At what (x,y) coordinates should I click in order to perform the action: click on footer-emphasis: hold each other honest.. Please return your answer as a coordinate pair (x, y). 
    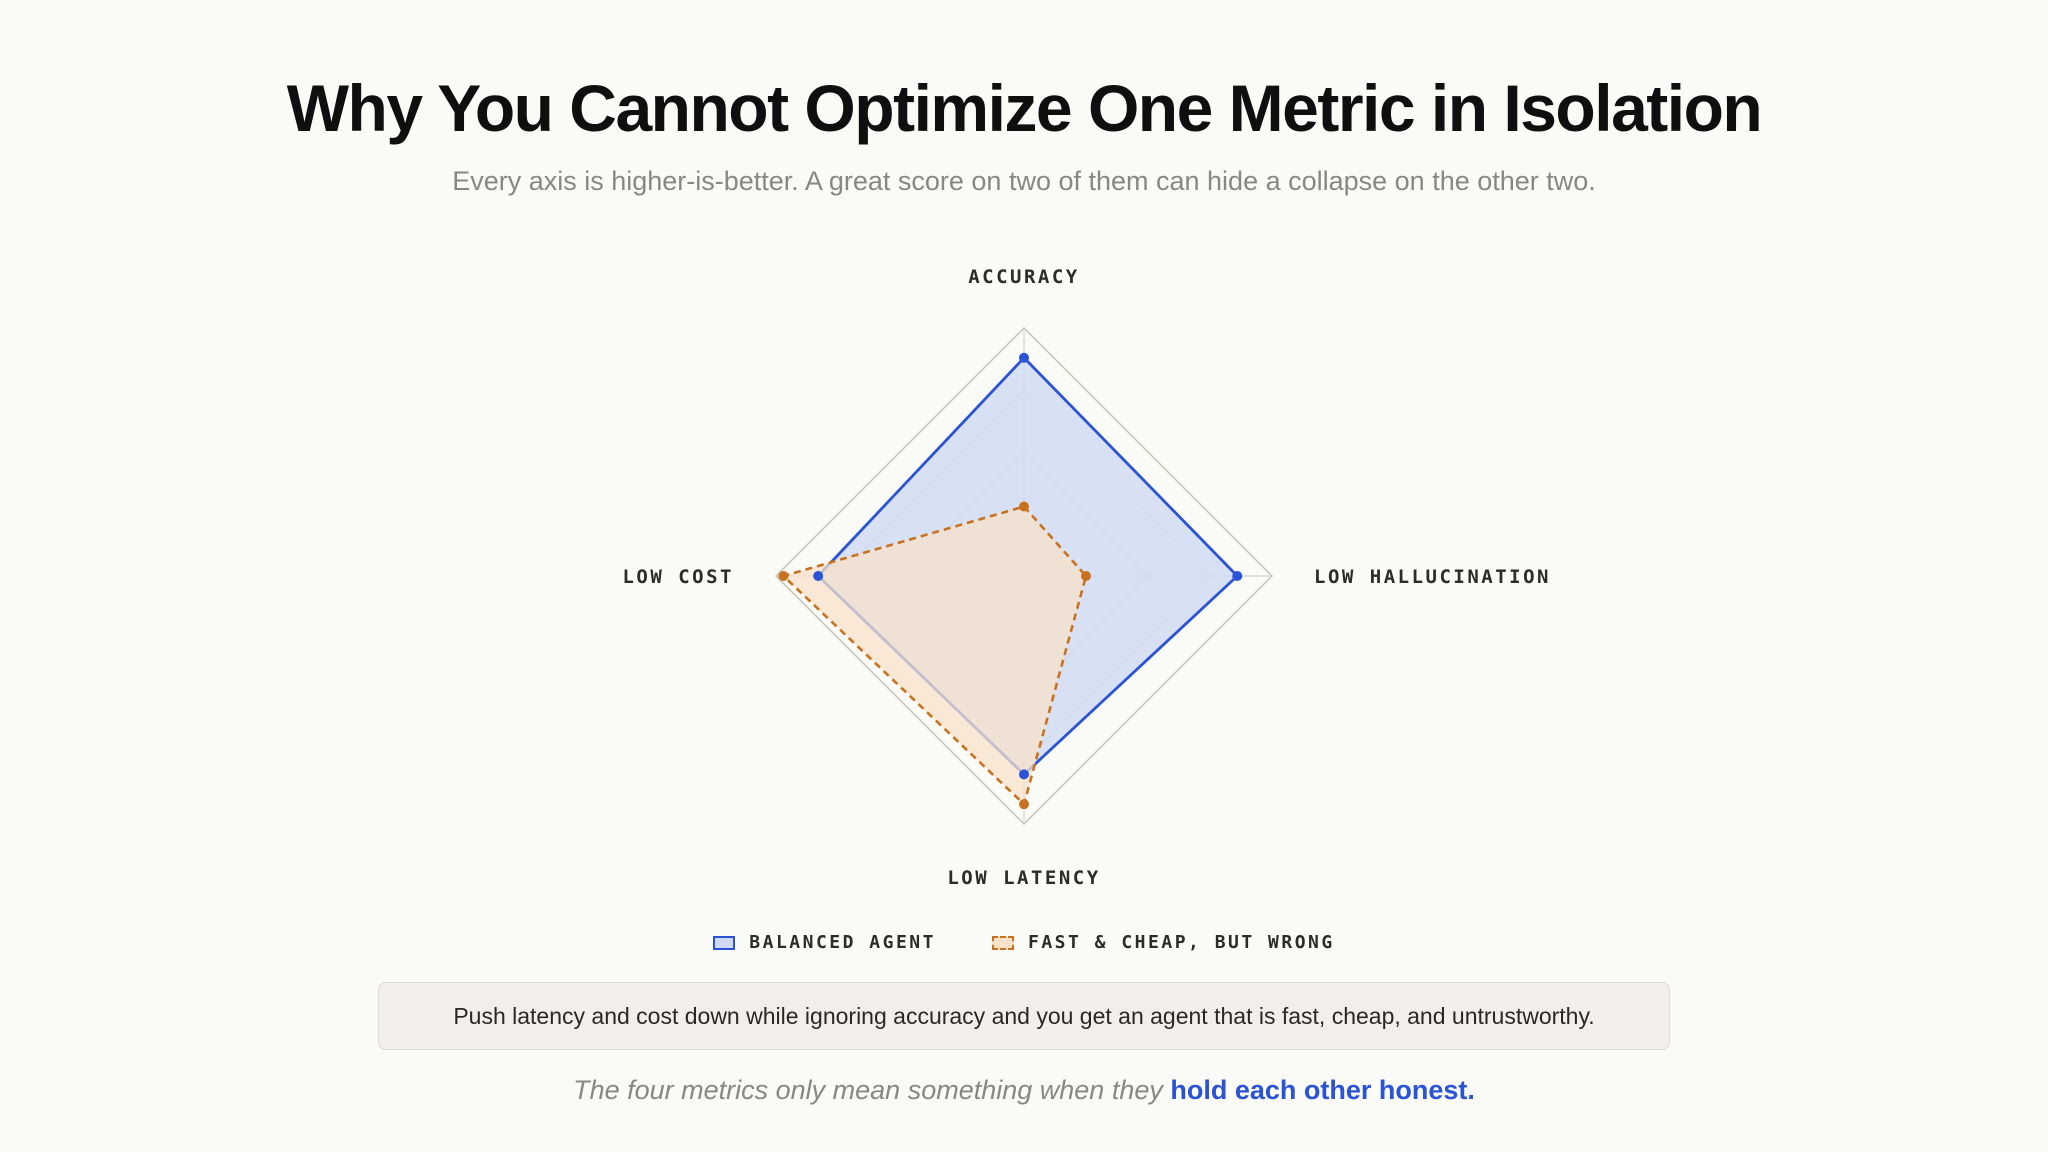
    Looking at the image, I should click on (1322, 1090).